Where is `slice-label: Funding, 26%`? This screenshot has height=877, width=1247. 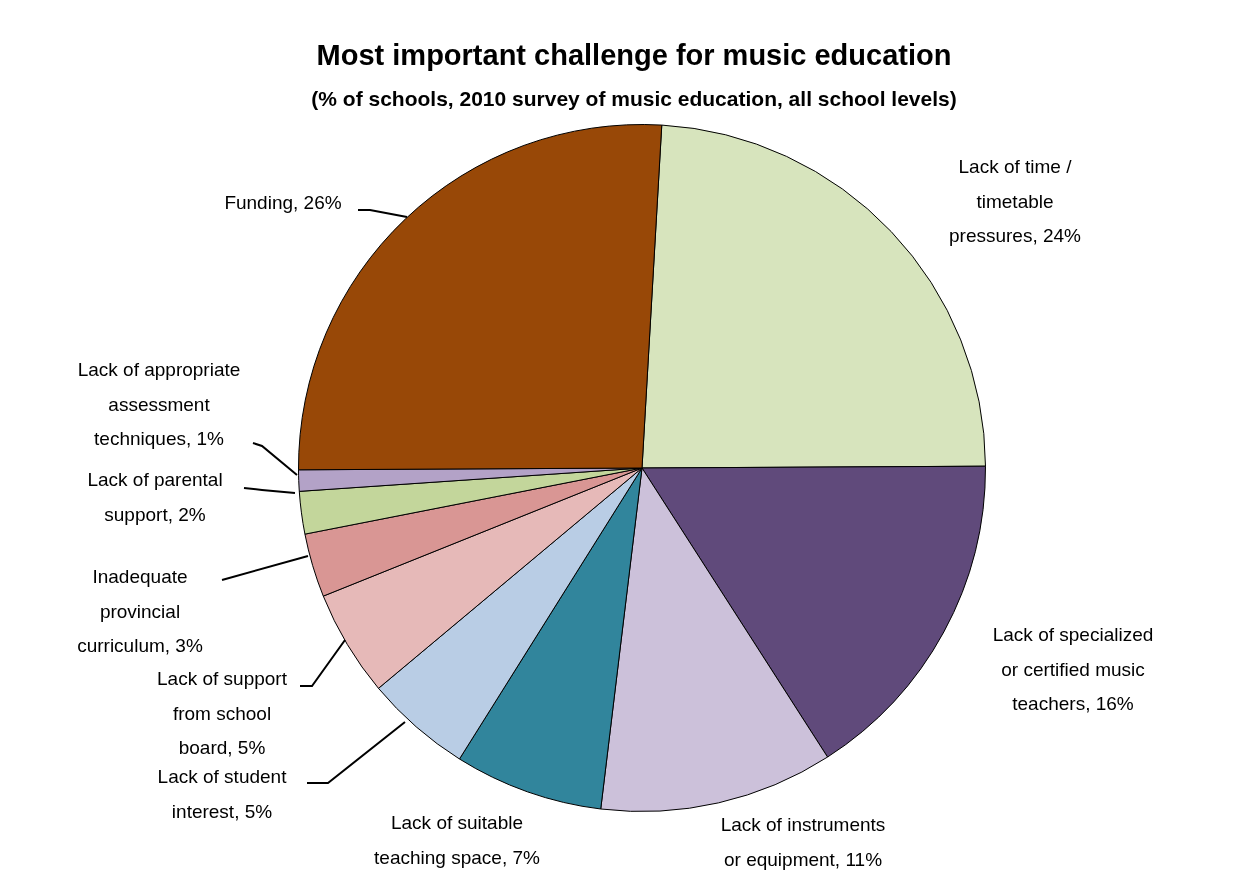 slice-label: Funding, 26% is located at coordinates (283, 203).